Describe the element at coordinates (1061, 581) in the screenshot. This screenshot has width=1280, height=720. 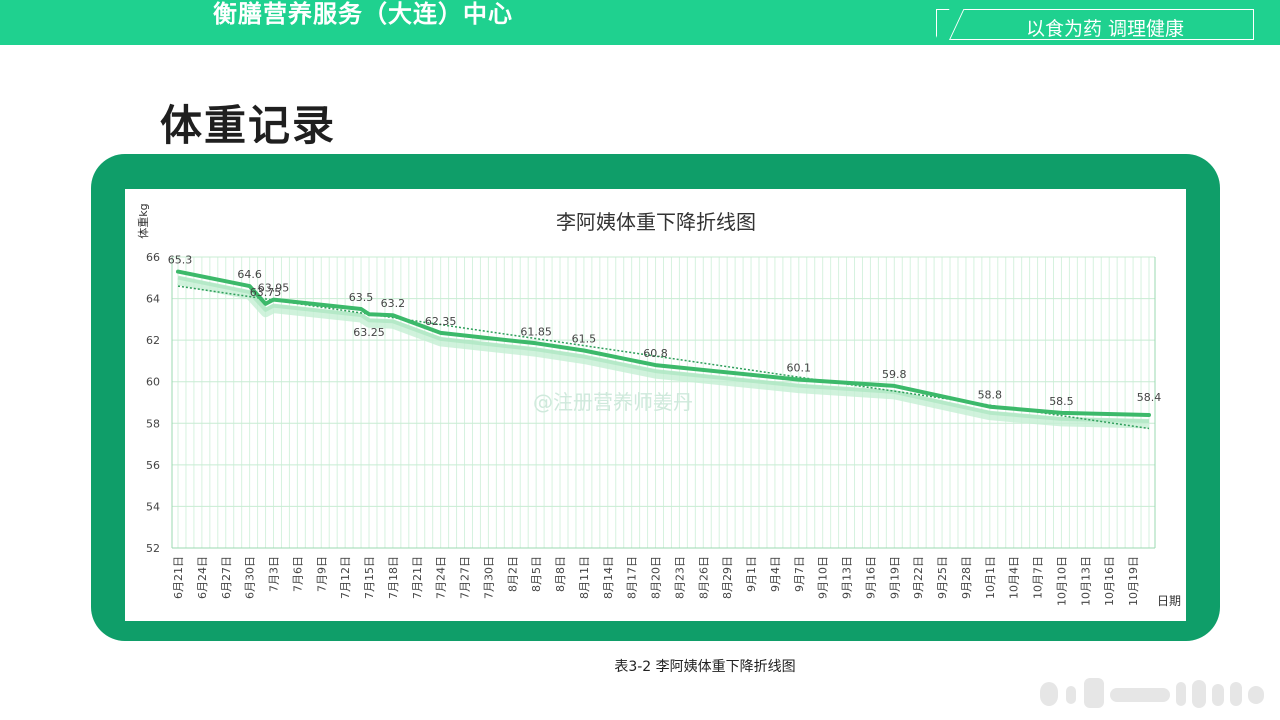
I see `x-tick-label: 10月10日` at that location.